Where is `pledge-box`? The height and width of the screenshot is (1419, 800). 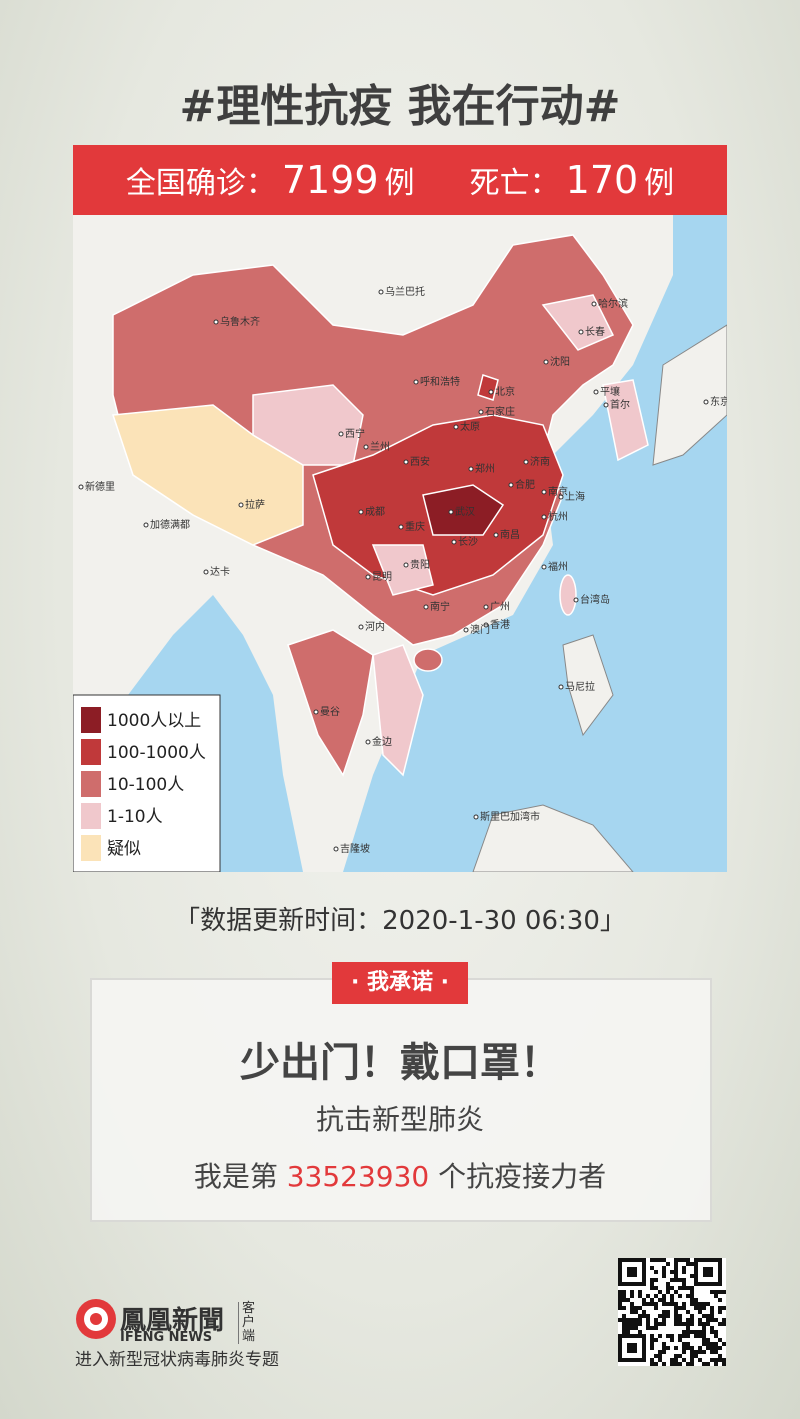
pledge-box is located at coordinates (401, 1100).